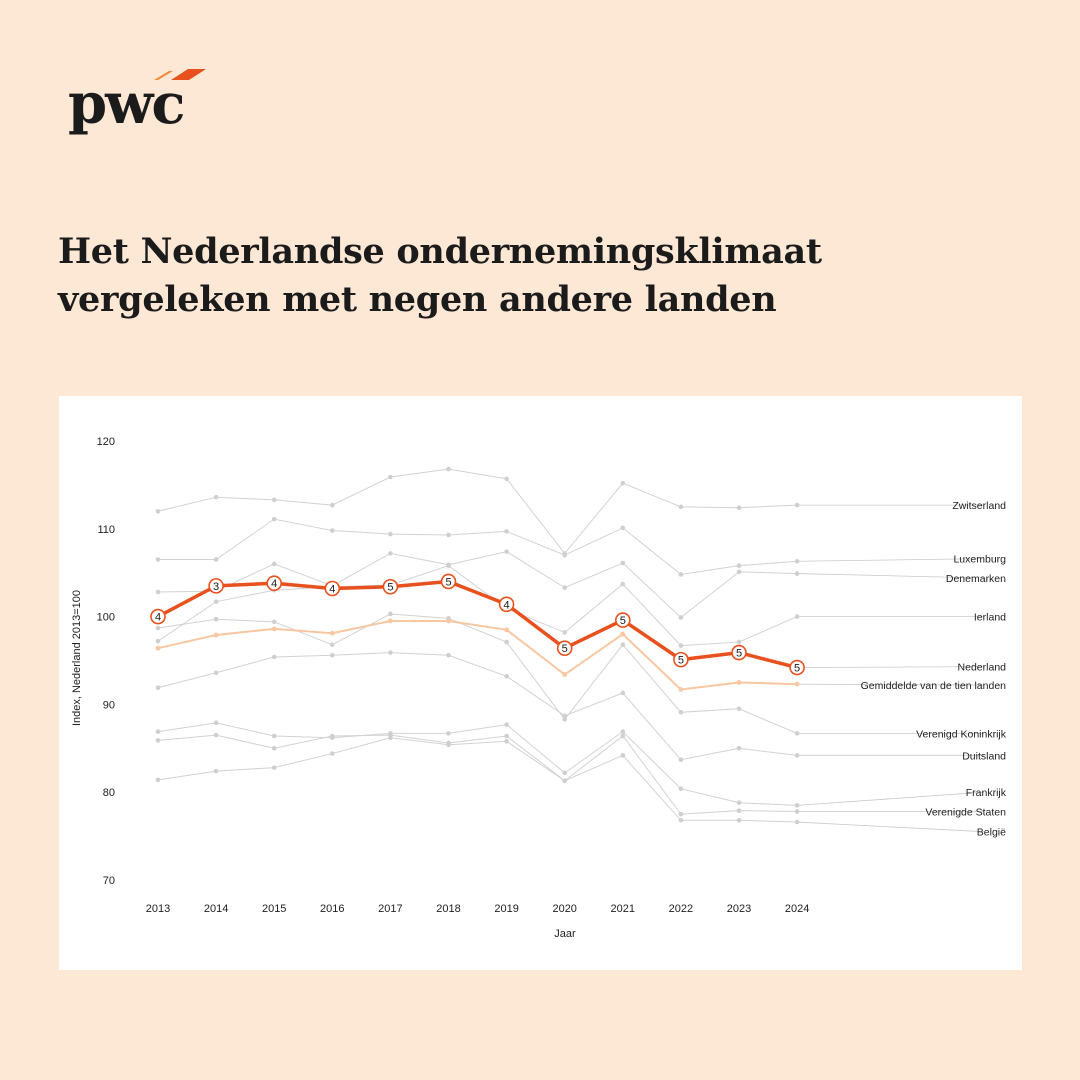 This screenshot has width=1080, height=1080. I want to click on line-belgie, so click(477, 780).